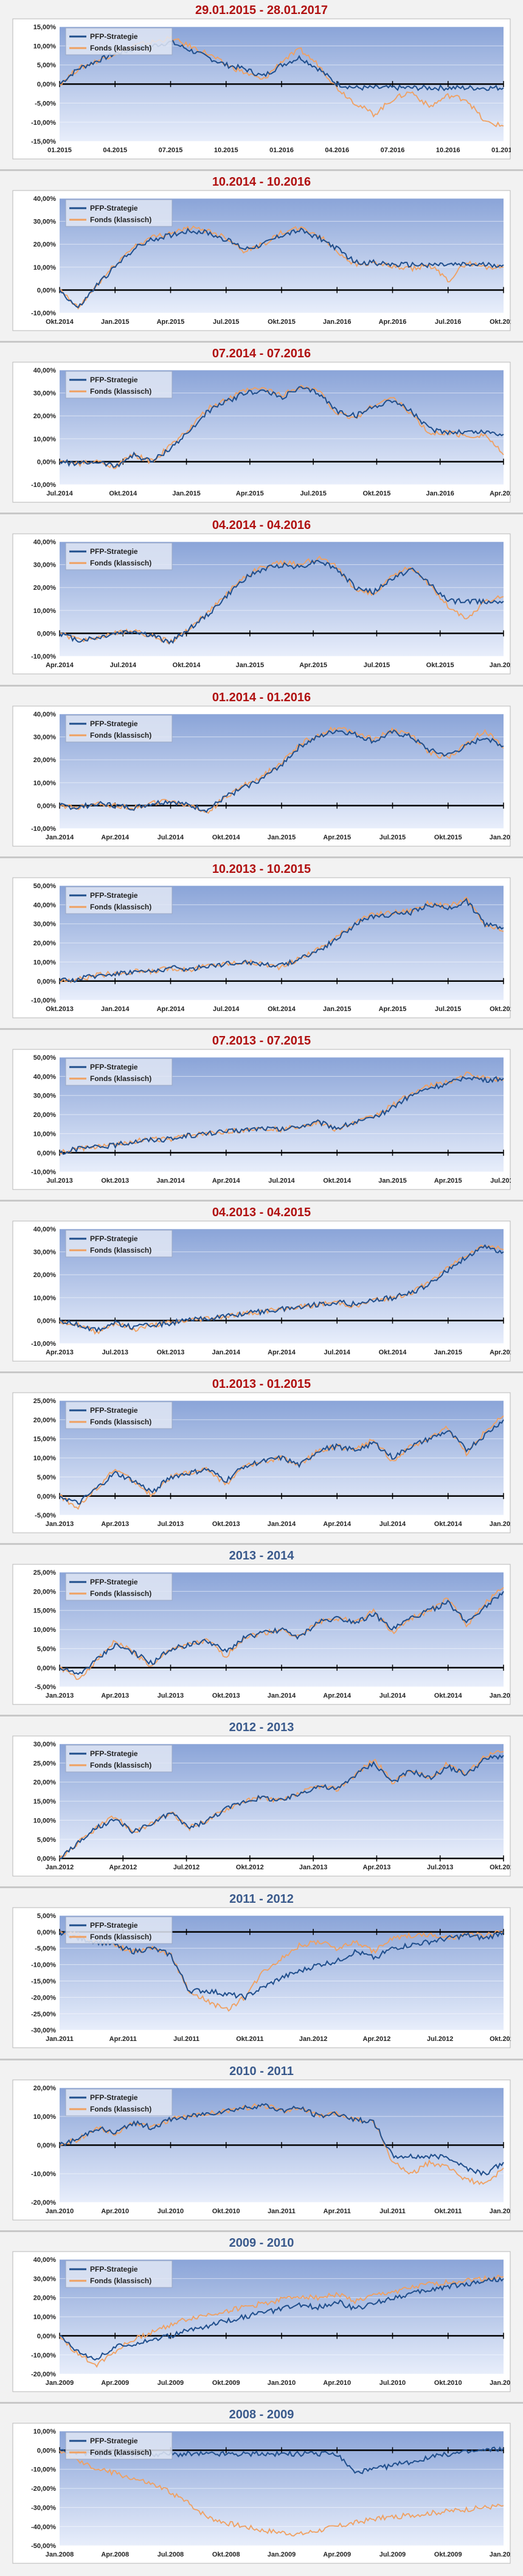 This screenshot has height=2576, width=523. I want to click on y-tick-label: 50,00%, so click(45, 886).